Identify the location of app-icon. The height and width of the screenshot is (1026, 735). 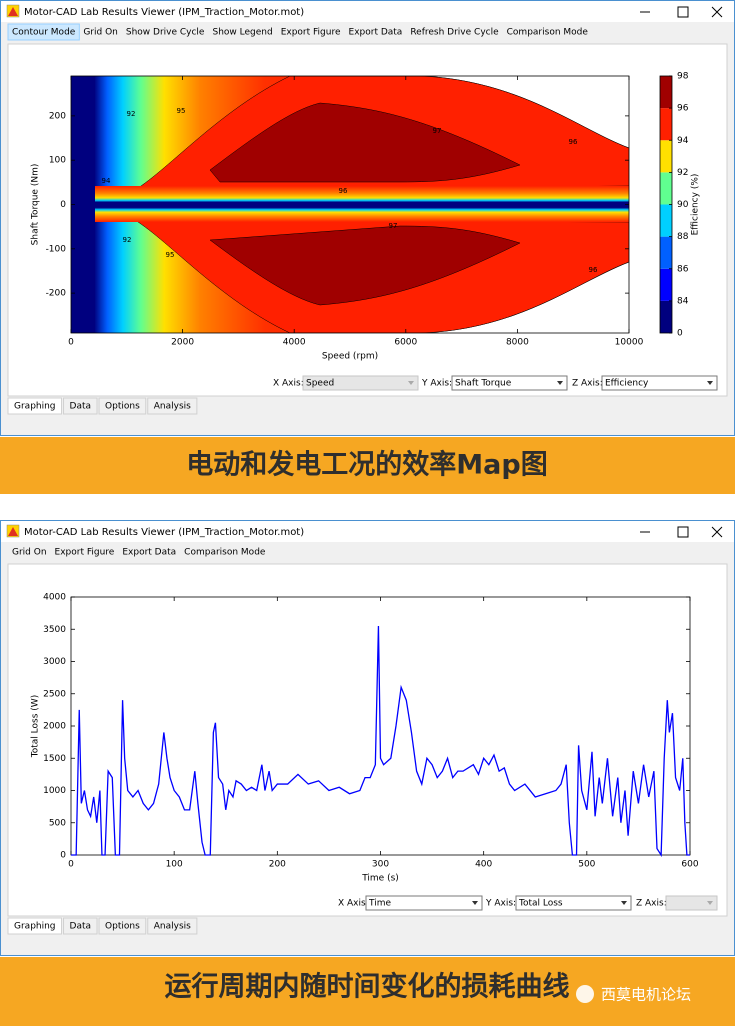
(13, 11).